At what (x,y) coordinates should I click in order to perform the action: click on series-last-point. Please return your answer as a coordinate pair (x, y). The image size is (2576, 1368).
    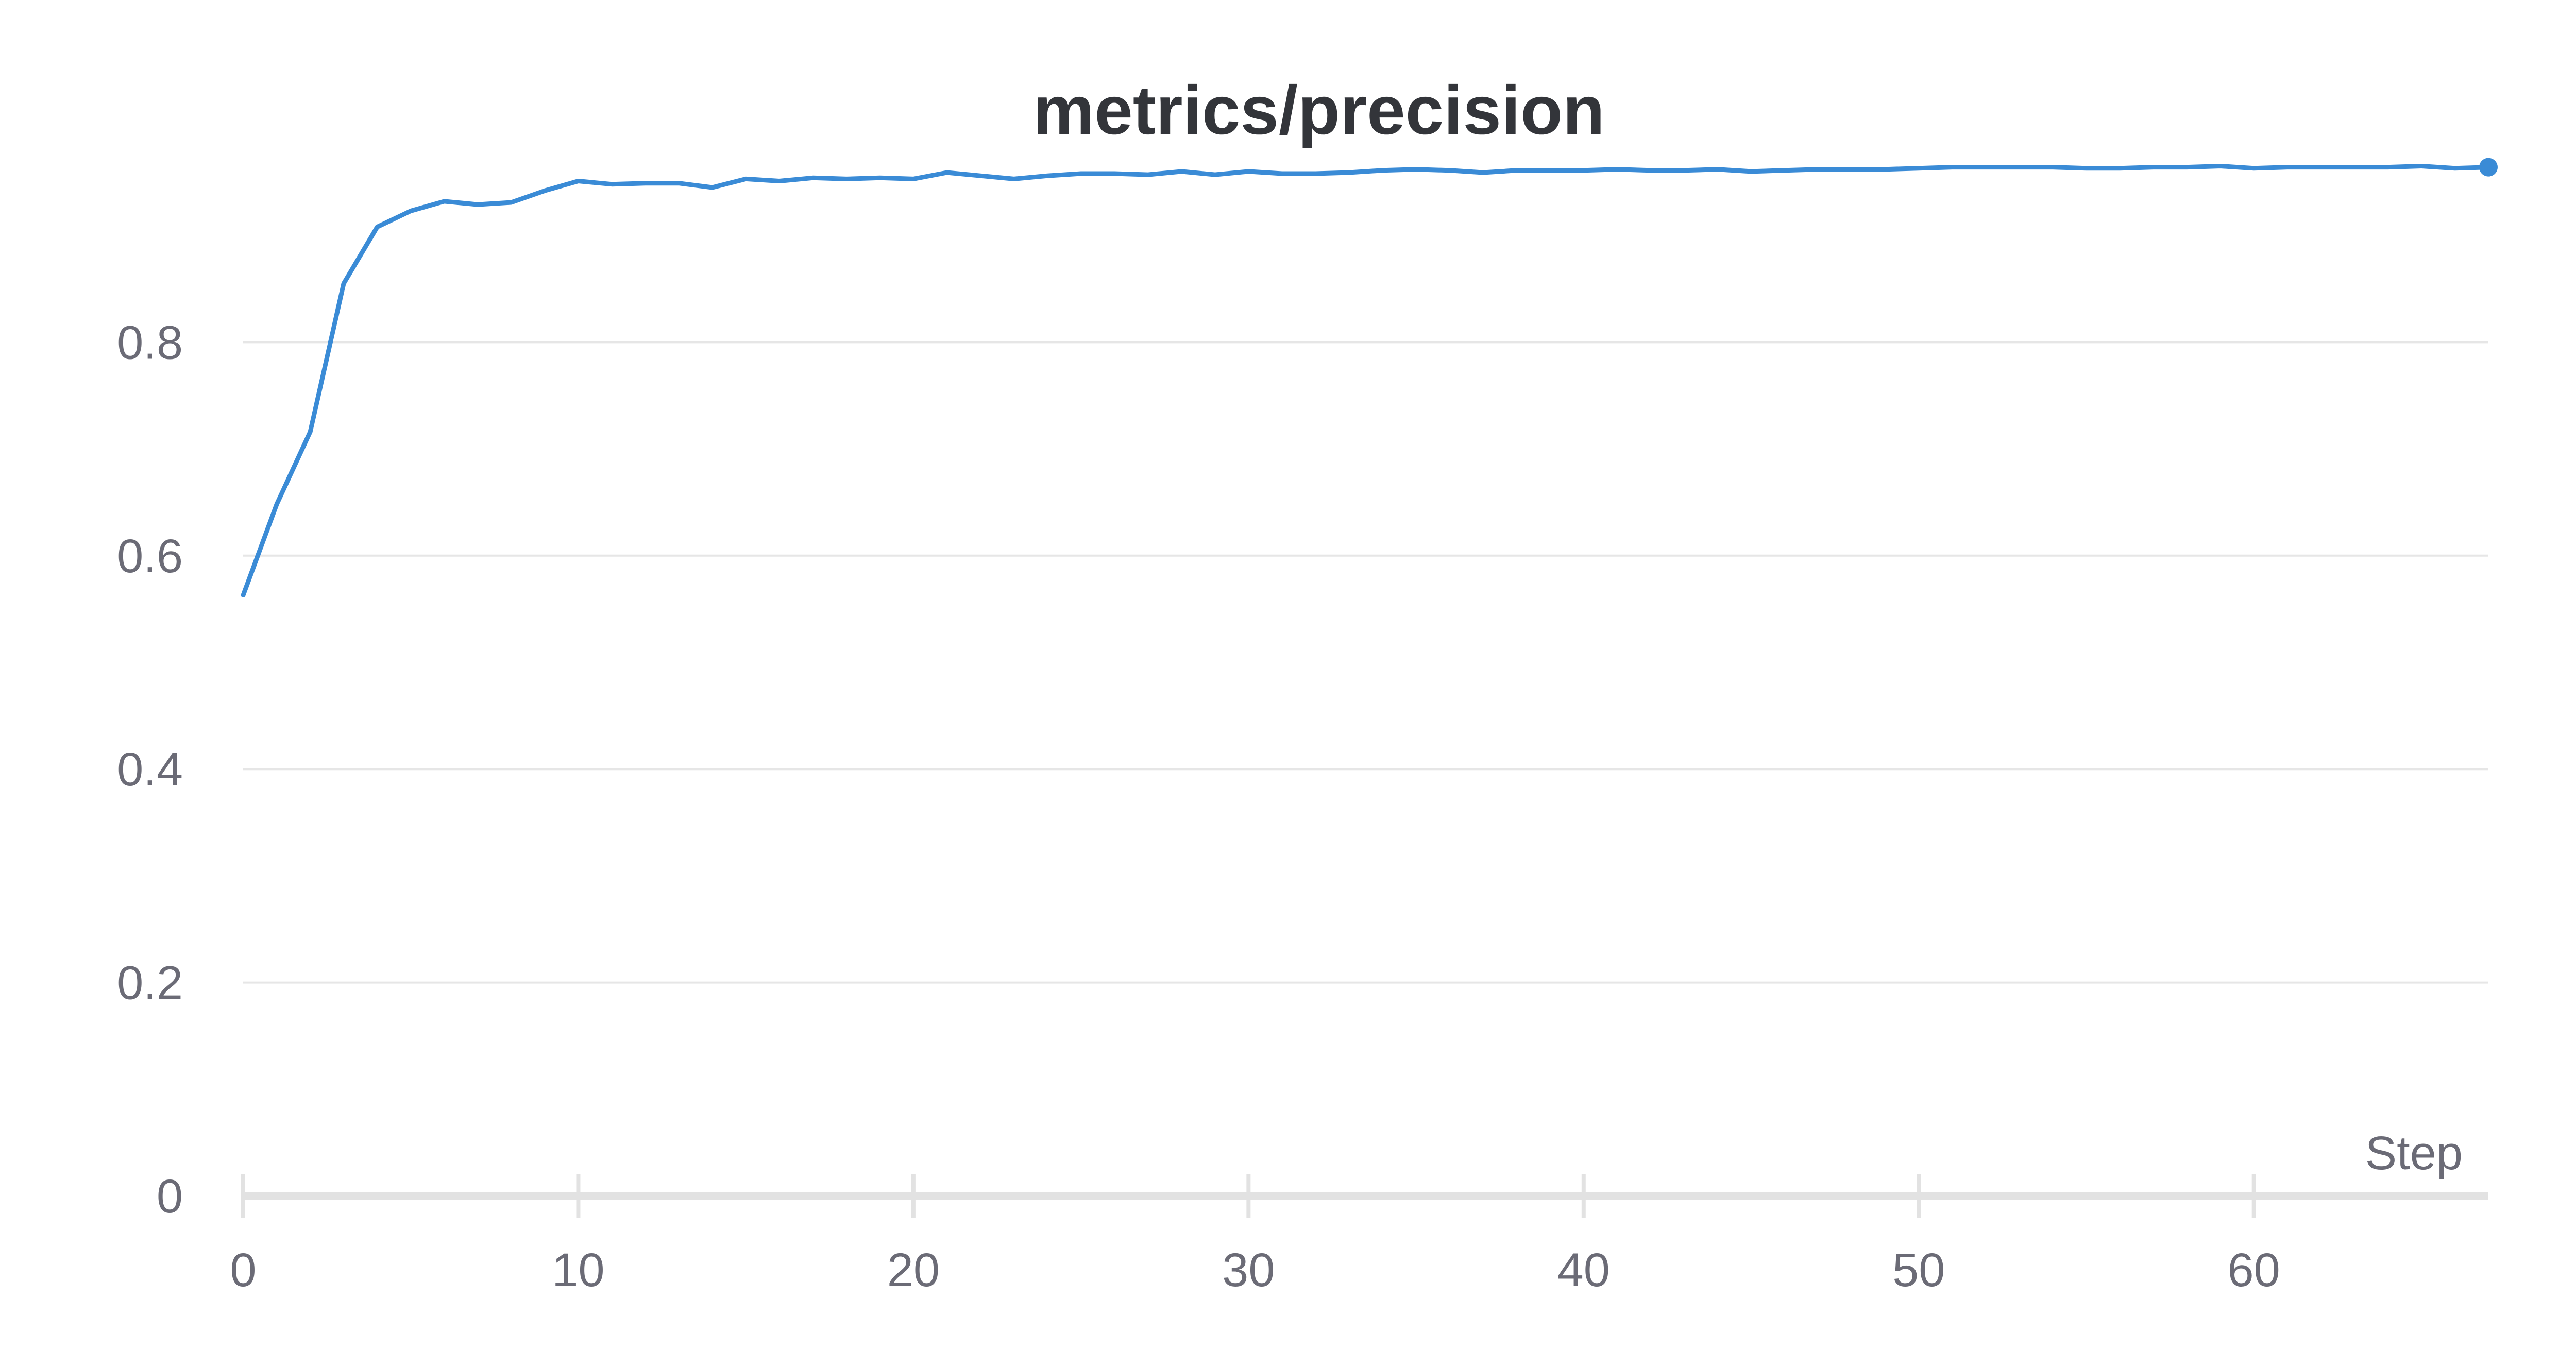
    Looking at the image, I should click on (2488, 167).